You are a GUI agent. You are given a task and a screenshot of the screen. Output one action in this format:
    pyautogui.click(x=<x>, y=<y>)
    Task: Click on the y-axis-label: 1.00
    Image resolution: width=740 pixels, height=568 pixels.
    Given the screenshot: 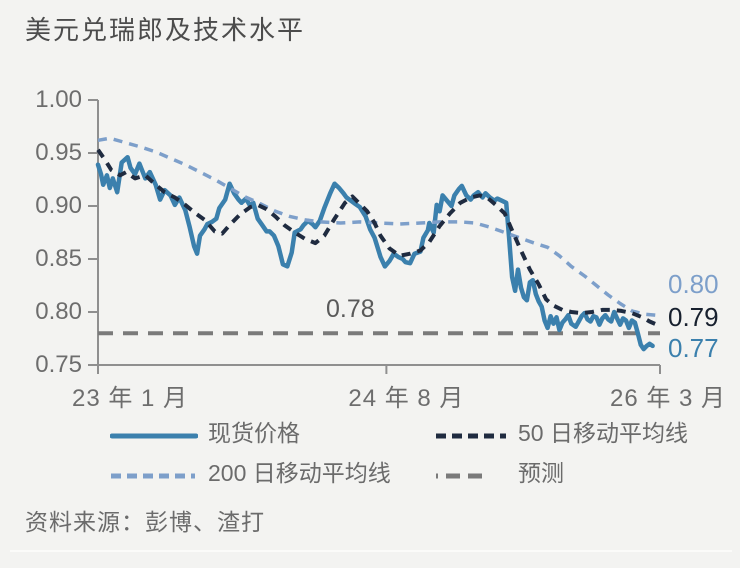 What is the action you would take?
    pyautogui.click(x=58, y=99)
    